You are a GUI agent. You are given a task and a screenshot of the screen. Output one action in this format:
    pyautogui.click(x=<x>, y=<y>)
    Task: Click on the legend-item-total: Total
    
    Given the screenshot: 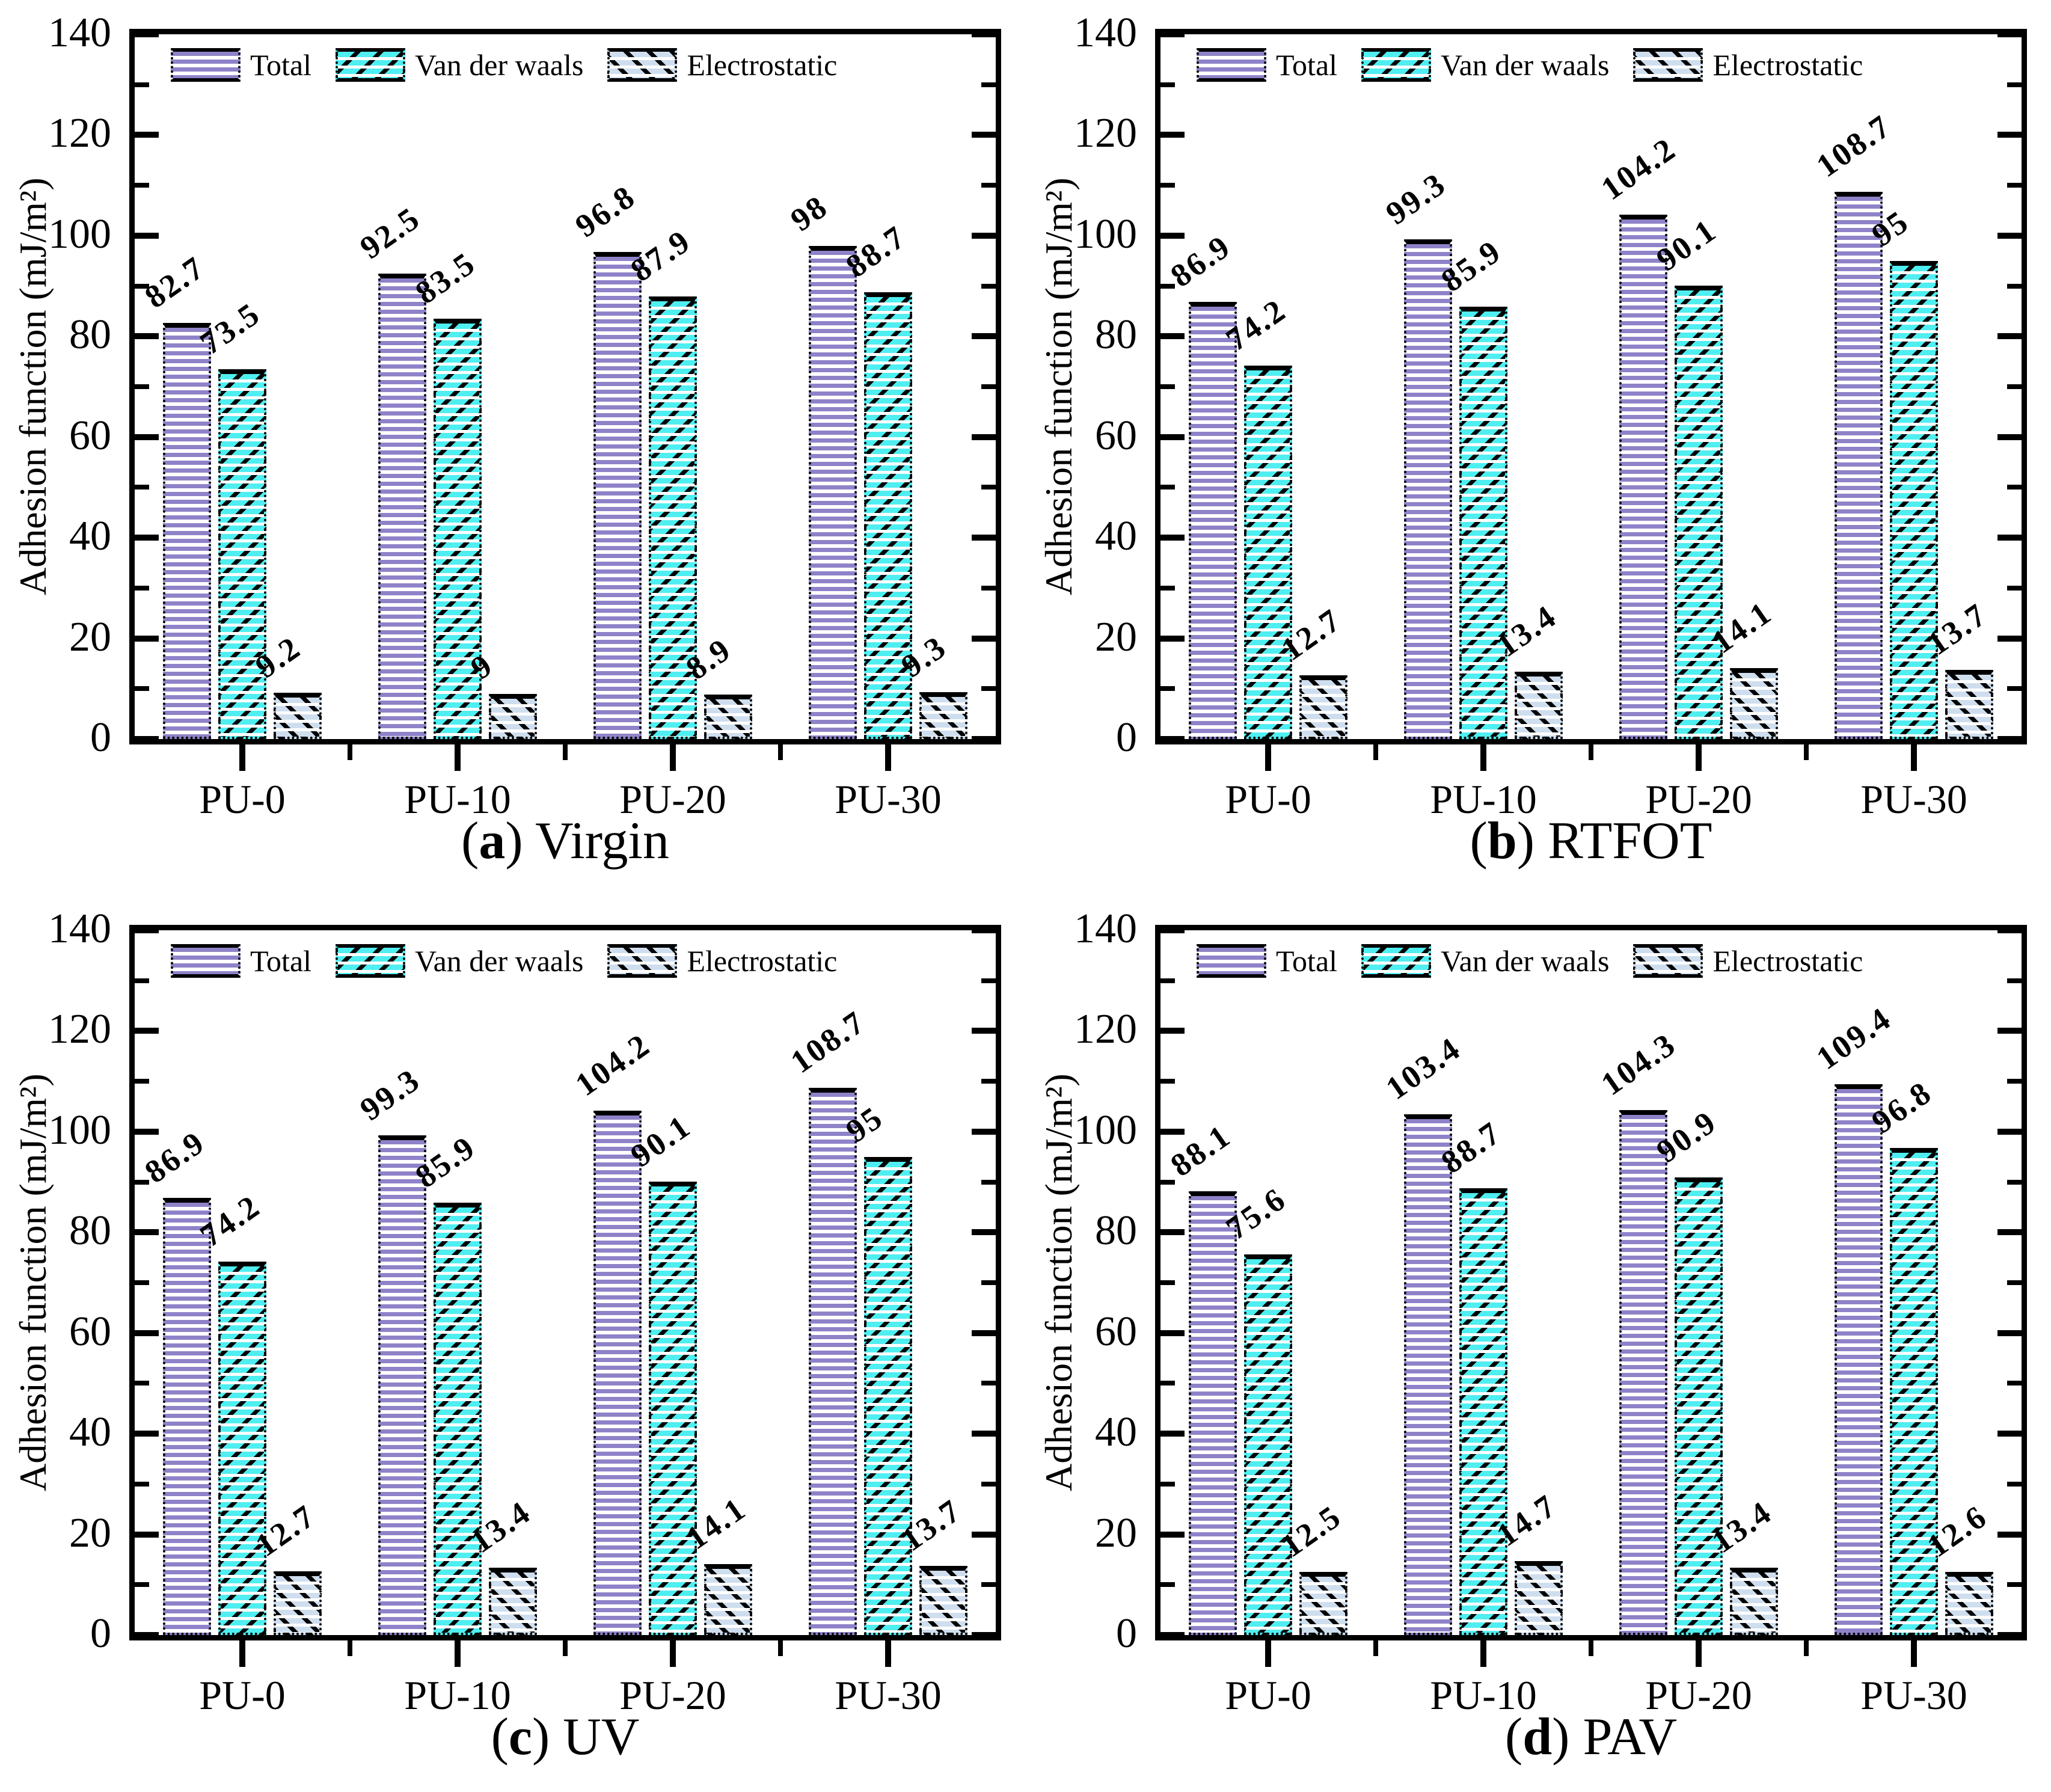 What is the action you would take?
    pyautogui.click(x=241, y=961)
    